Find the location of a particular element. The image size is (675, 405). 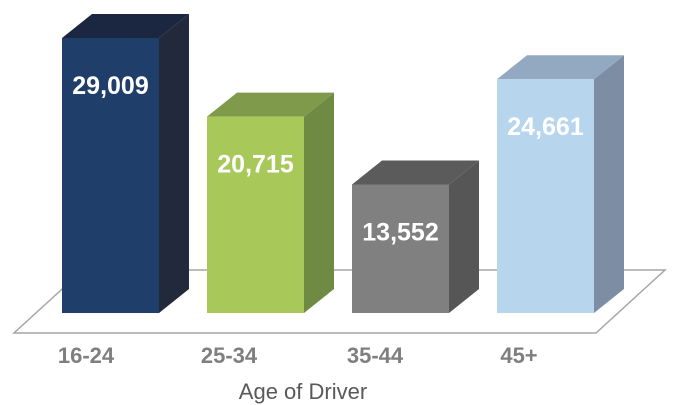

x-axis-title: Age of Driver is located at coordinates (303, 391).